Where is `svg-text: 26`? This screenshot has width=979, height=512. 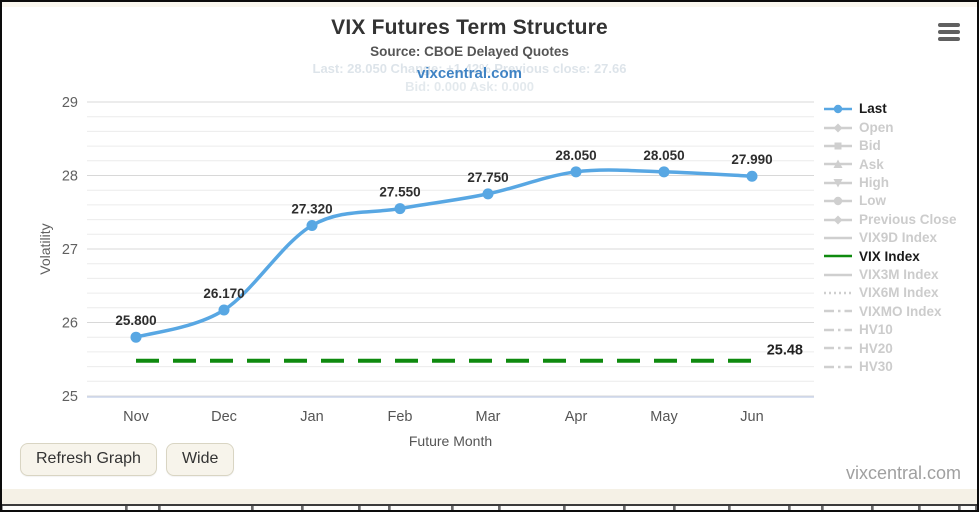
svg-text: 26 is located at coordinates (70, 324).